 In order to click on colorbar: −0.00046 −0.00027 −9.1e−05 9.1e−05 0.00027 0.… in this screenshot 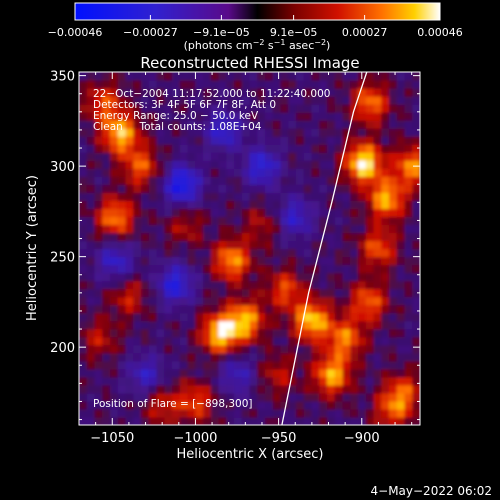, I will do `click(255, 27)`.